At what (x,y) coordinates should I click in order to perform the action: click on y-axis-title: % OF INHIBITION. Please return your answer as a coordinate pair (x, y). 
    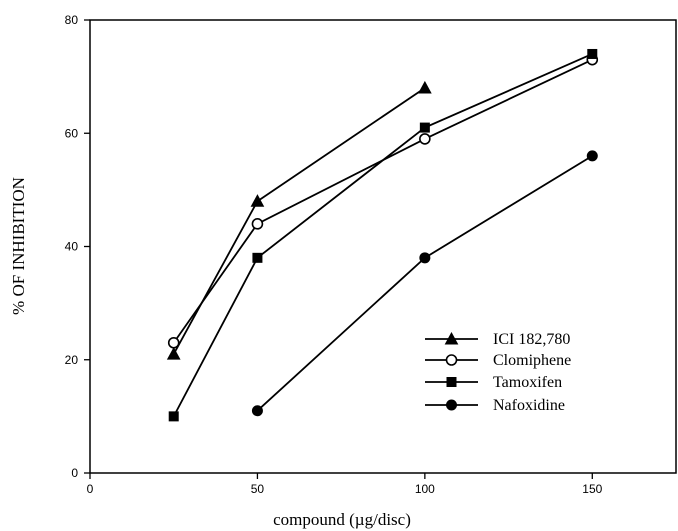
    Looking at the image, I should click on (18, 246).